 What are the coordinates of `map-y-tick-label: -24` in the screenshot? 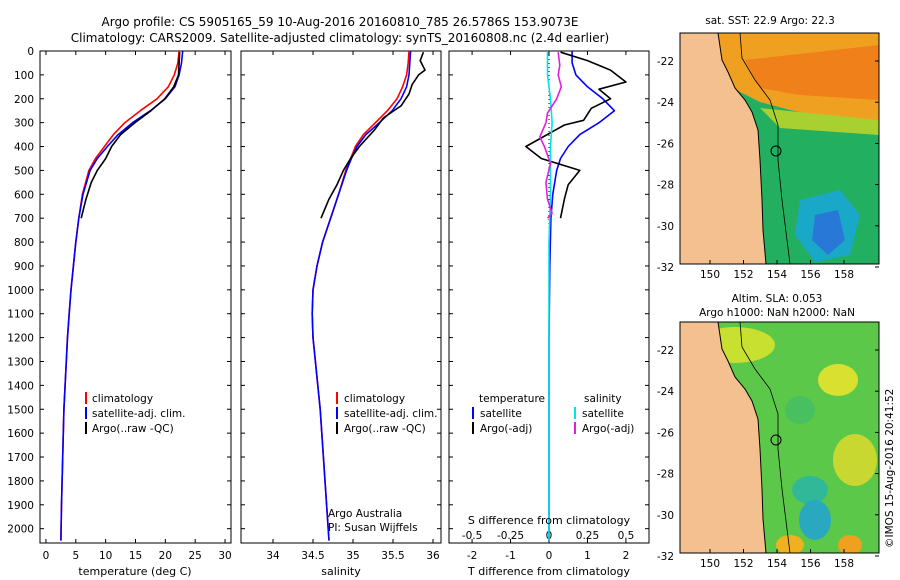 It's located at (665, 103).